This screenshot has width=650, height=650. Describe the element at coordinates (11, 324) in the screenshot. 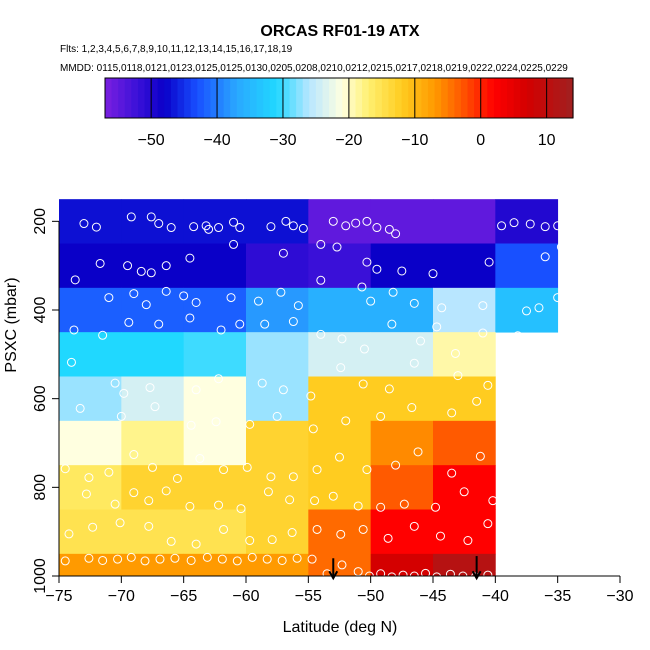

I see `y-axis-label: PSXC (mbar)` at that location.